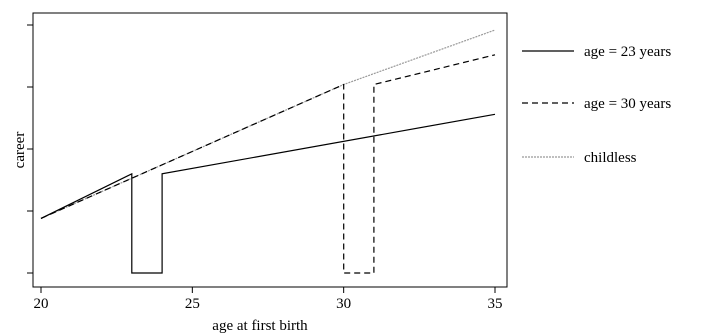 The image size is (703, 335). Describe the element at coordinates (41, 304) in the screenshot. I see `x-tick-label-20: 20` at that location.